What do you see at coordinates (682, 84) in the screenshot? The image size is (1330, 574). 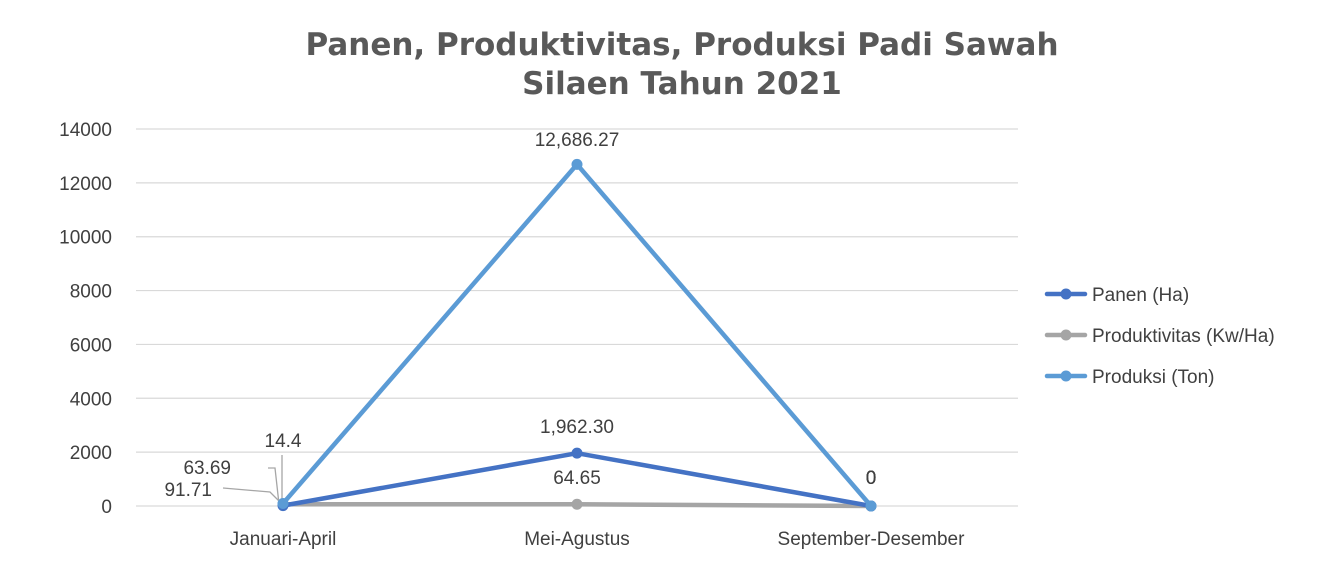 I see `chart-title-line-2: Silaen Tahun 2021` at bounding box center [682, 84].